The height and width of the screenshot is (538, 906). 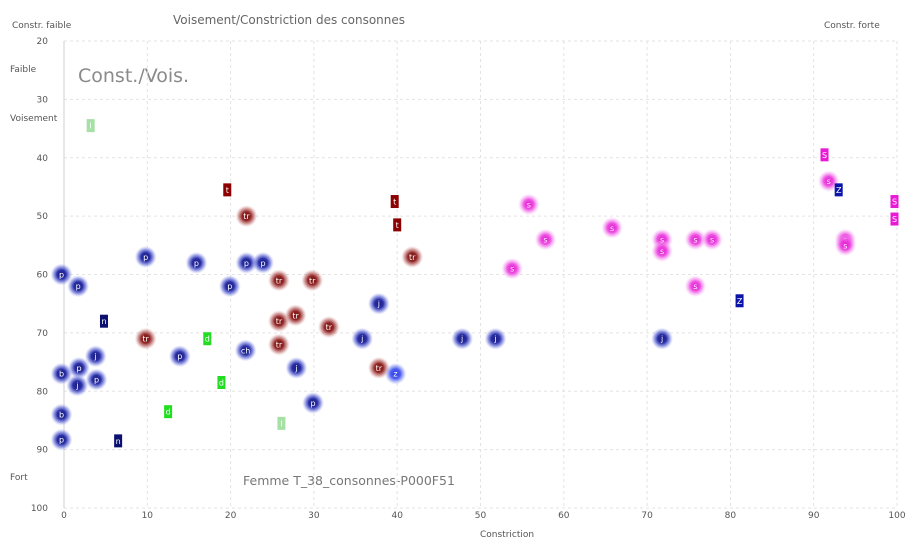 I want to click on point-Z: Z, so click(x=739, y=301).